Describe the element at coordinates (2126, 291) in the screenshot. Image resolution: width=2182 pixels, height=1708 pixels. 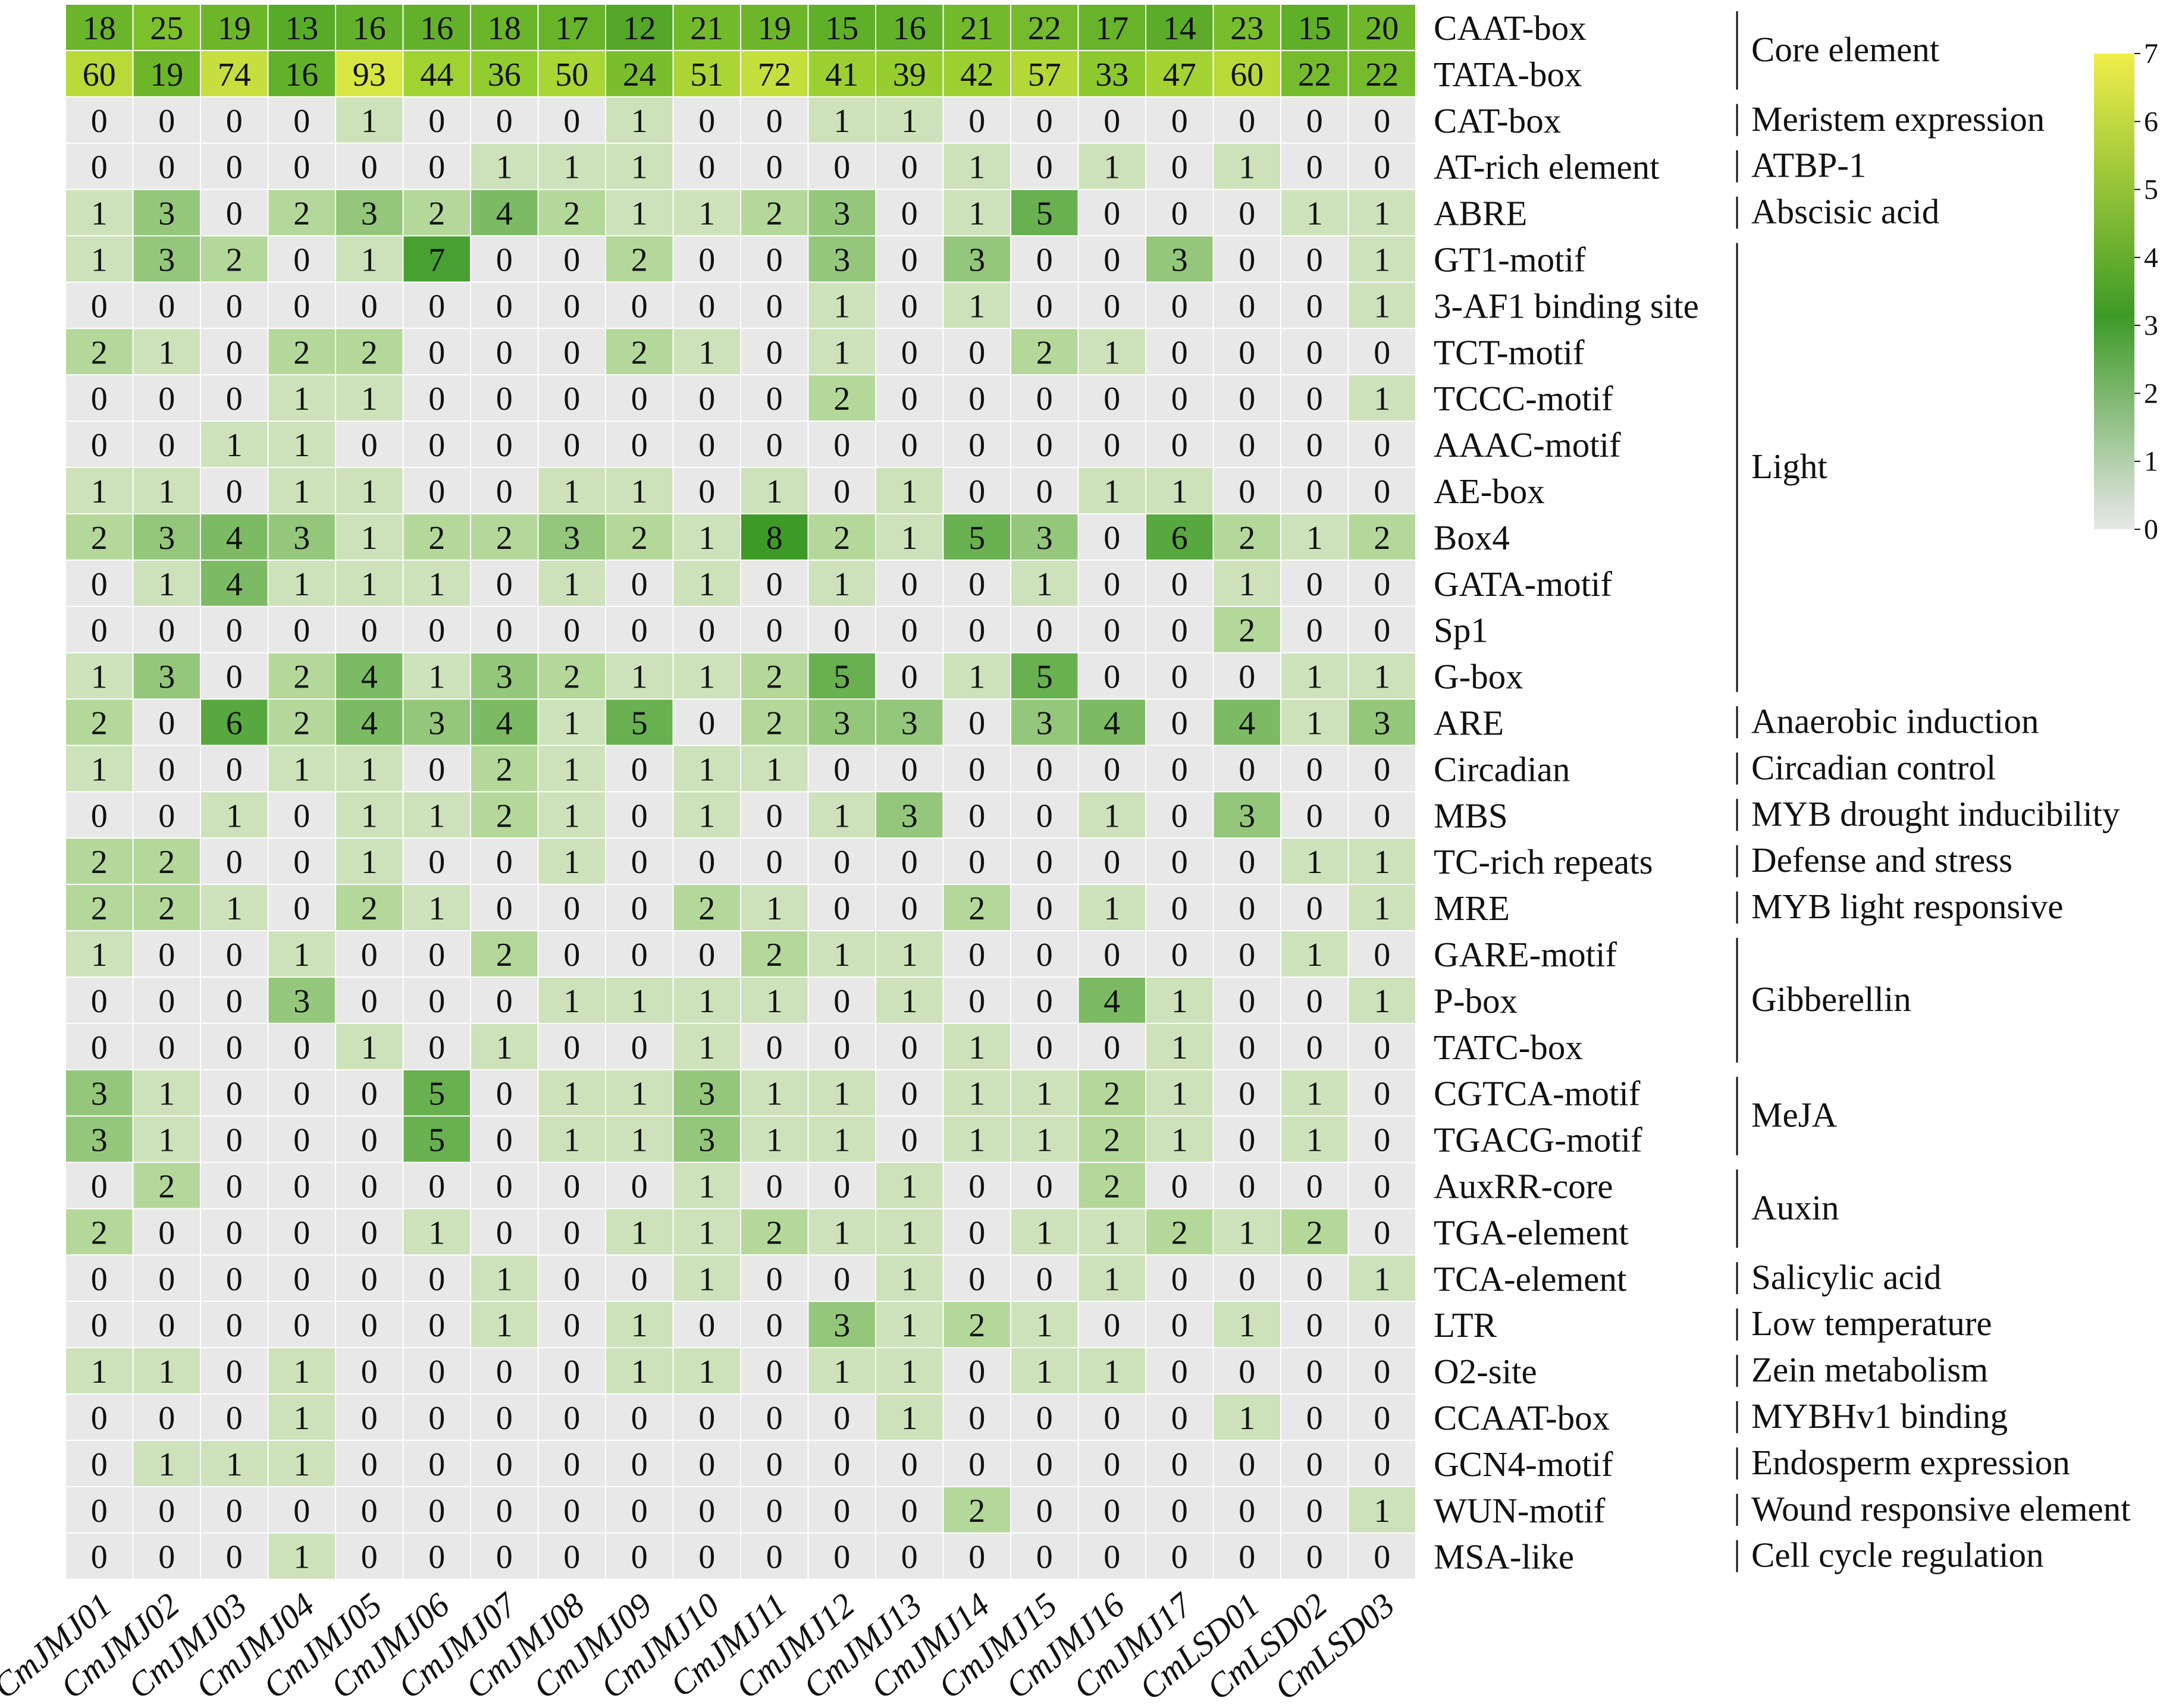
I see `colorbar: 0 1 2 3 4 5 6 7` at that location.